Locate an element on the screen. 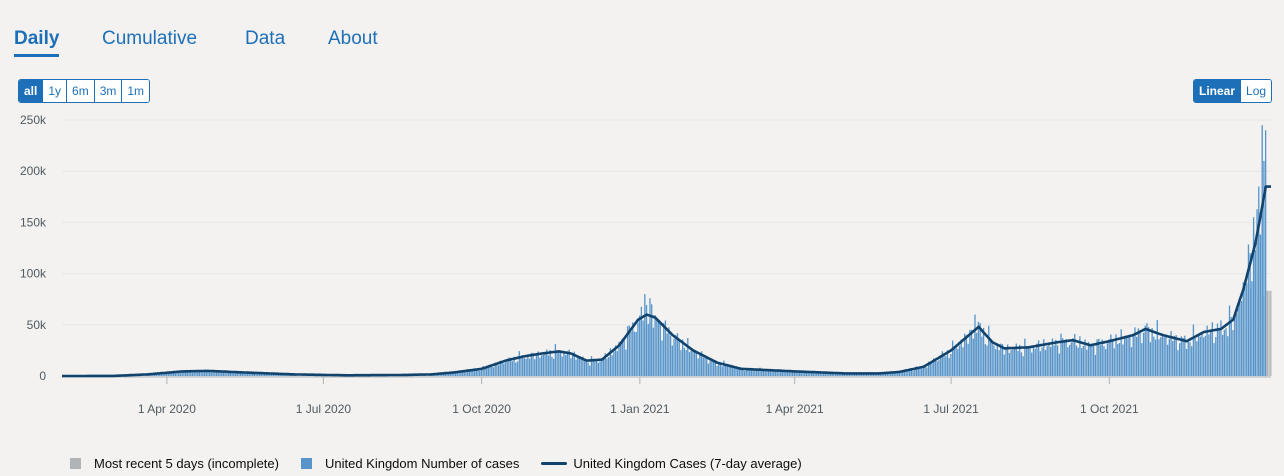 This screenshot has width=1284, height=476. scale-linear-button: Linear is located at coordinates (1217, 91).